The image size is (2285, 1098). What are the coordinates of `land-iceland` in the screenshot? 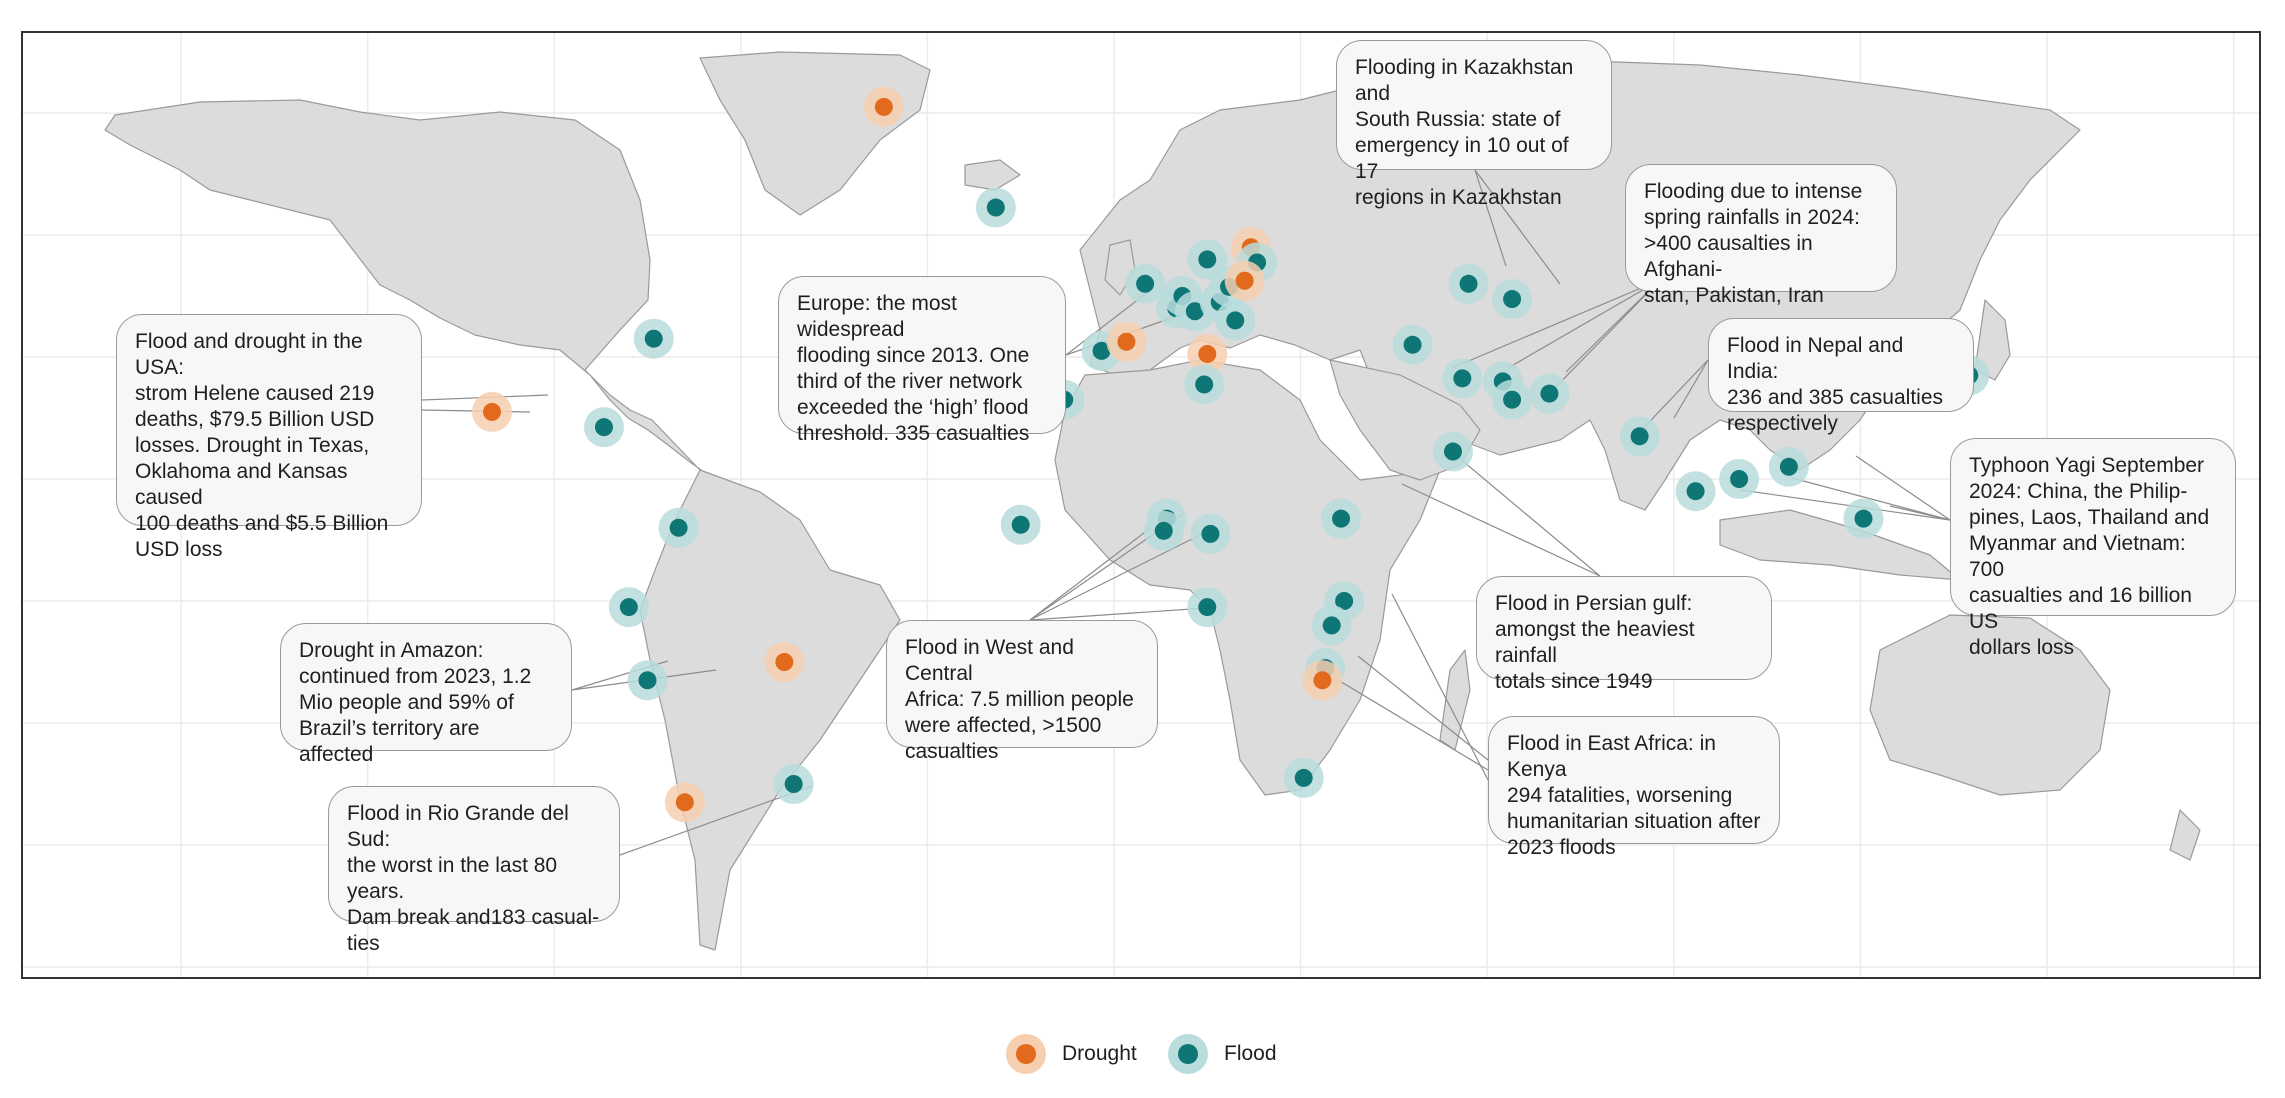 It's located at (992, 175).